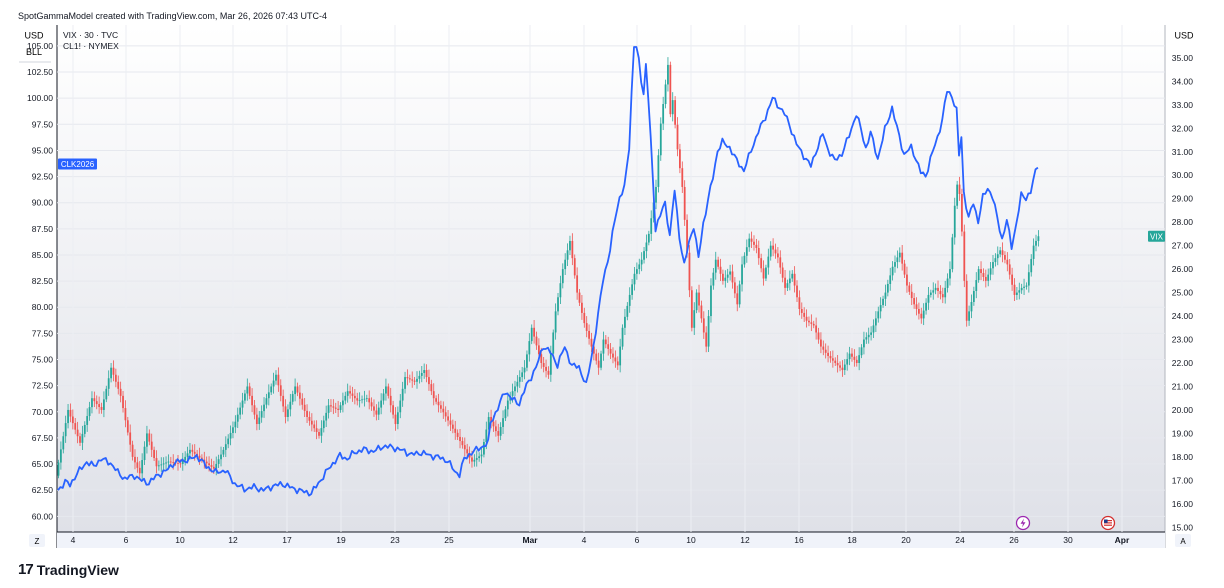 This screenshot has width=1224, height=588. What do you see at coordinates (1156, 236) in the screenshot?
I see `vix-badge-bg` at bounding box center [1156, 236].